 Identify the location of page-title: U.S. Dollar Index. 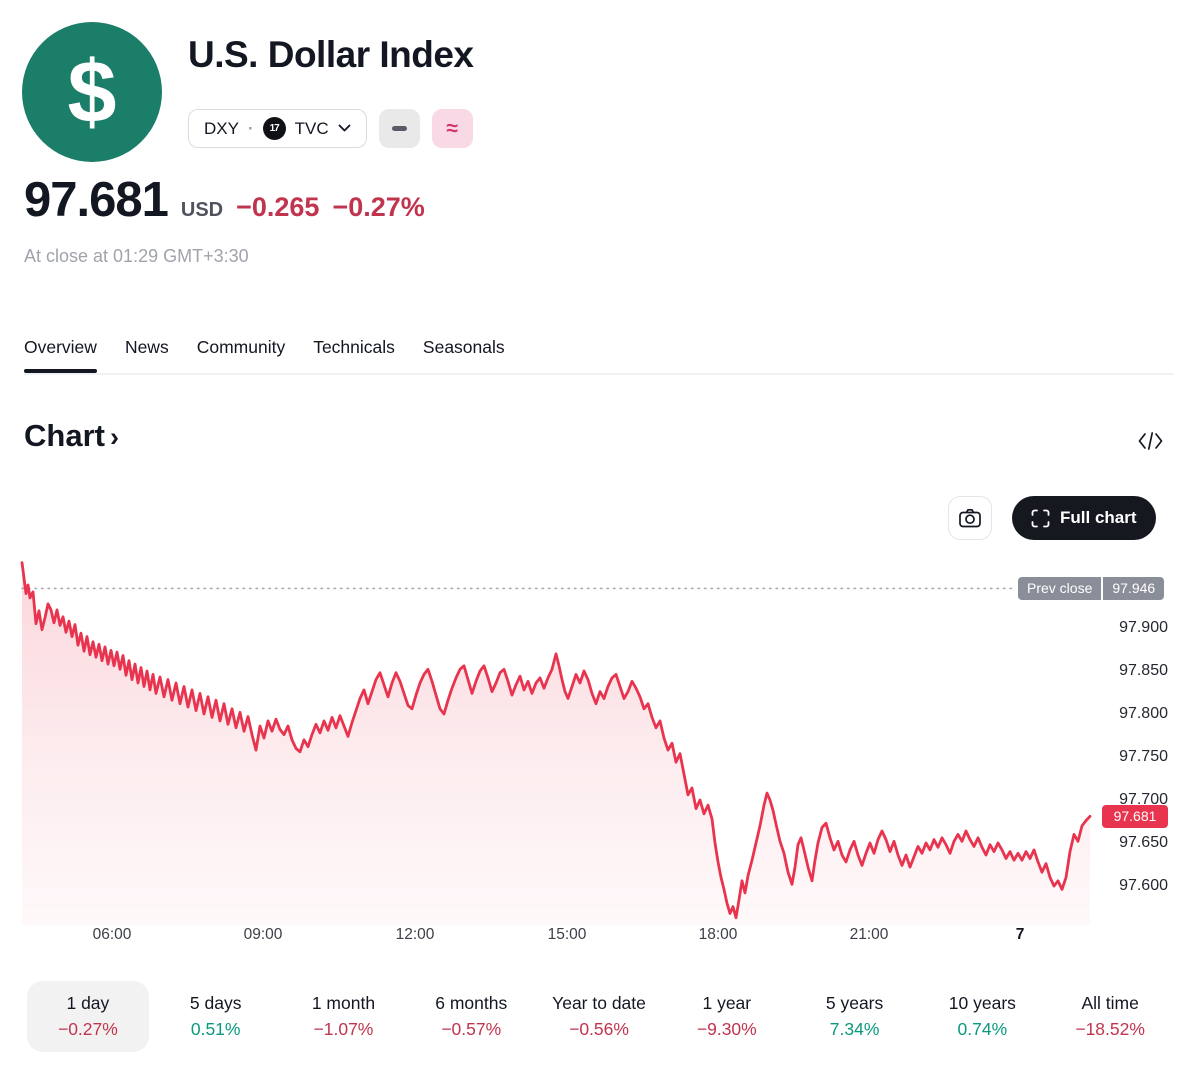
(331, 54).